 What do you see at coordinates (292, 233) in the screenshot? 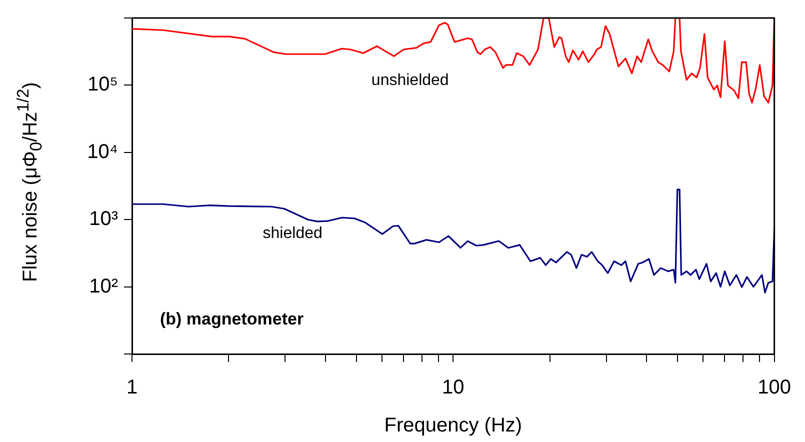
I see `series-label: shielded` at bounding box center [292, 233].